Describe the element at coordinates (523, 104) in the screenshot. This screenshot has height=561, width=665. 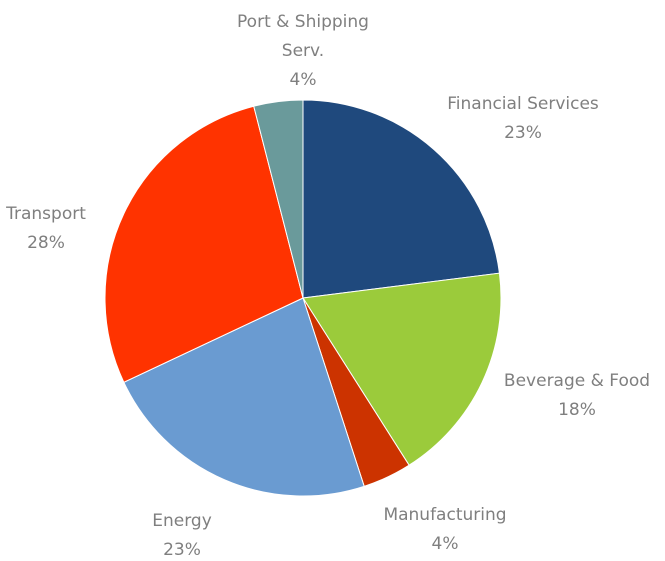
I see `category-name: Financial Services` at that location.